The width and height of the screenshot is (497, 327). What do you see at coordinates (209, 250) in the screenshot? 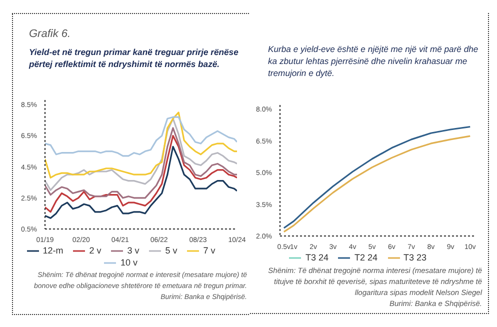
I see `legend-label: 7 v` at bounding box center [209, 250].